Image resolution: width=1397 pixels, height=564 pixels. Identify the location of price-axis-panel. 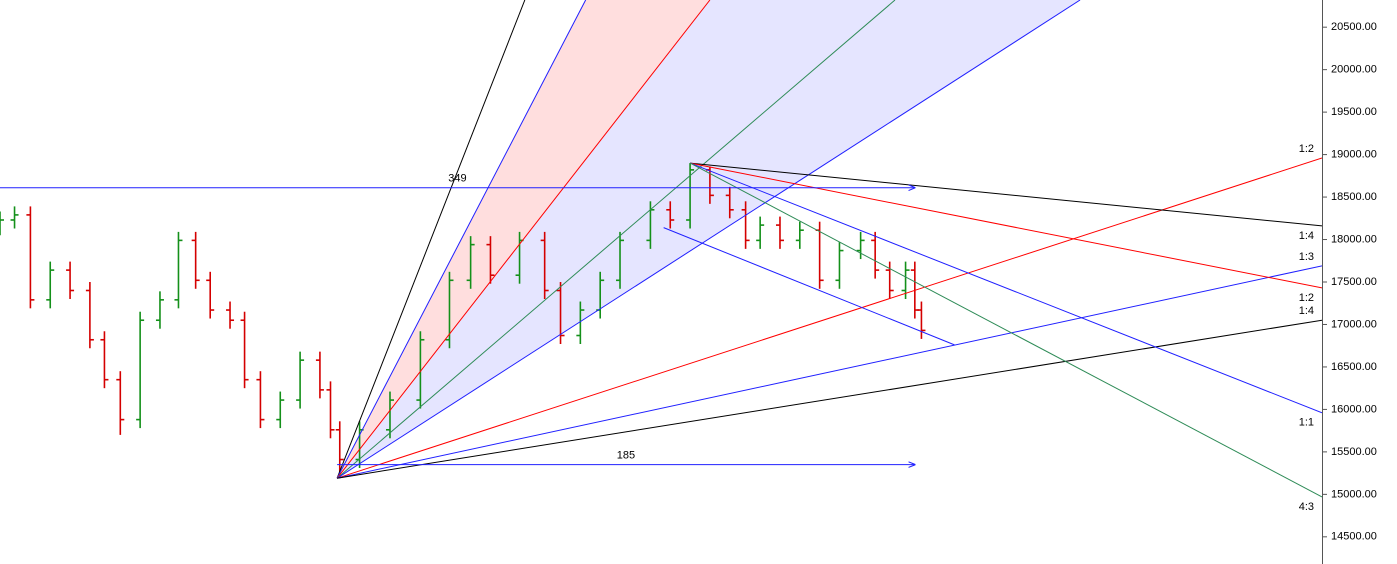
(1359, 282).